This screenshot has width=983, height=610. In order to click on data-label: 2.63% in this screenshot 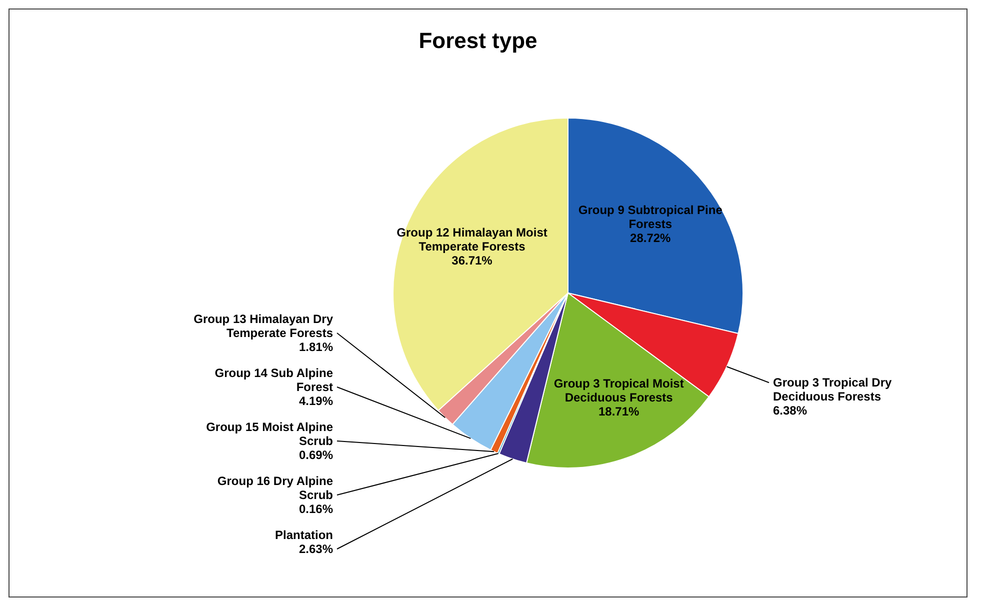, I will do `click(316, 549)`.